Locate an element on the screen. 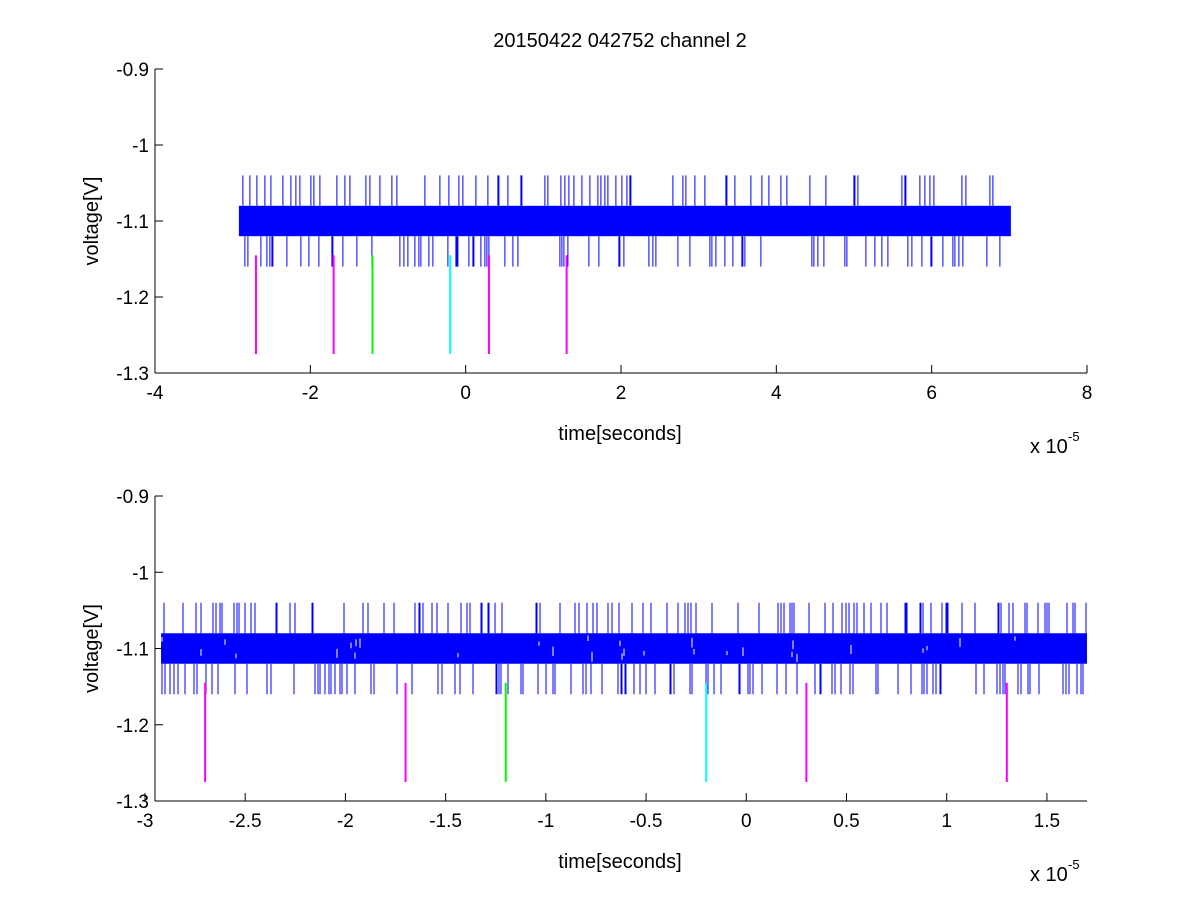 This screenshot has height=901, width=1200. x-tick-label-top-2: -2 is located at coordinates (310, 393).